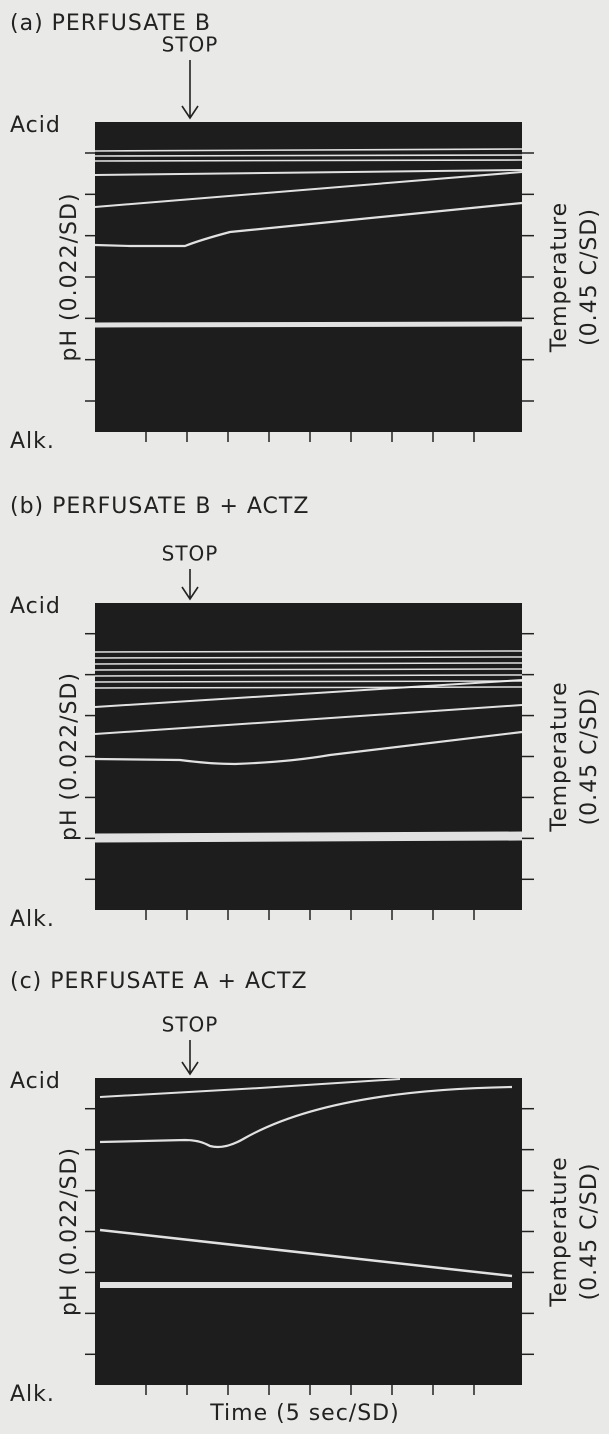 The width and height of the screenshot is (609, 1434). I want to click on panel-title: (a) PERFUSATE B, so click(110, 23).